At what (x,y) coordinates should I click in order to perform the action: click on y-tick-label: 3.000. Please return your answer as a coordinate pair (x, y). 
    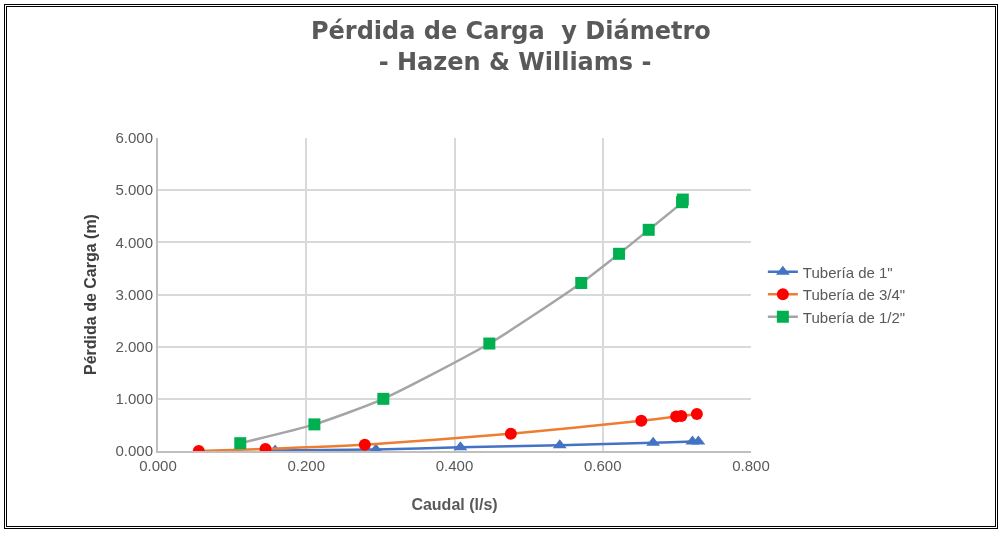
    Looking at the image, I should click on (134, 294).